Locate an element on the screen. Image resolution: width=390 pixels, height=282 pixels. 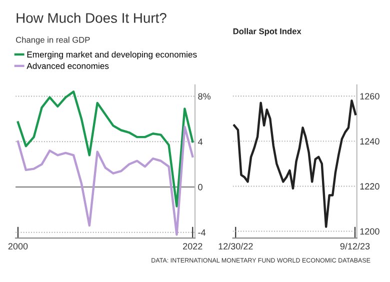
legend-label: Emerging market and developing economies is located at coordinates (112, 55).